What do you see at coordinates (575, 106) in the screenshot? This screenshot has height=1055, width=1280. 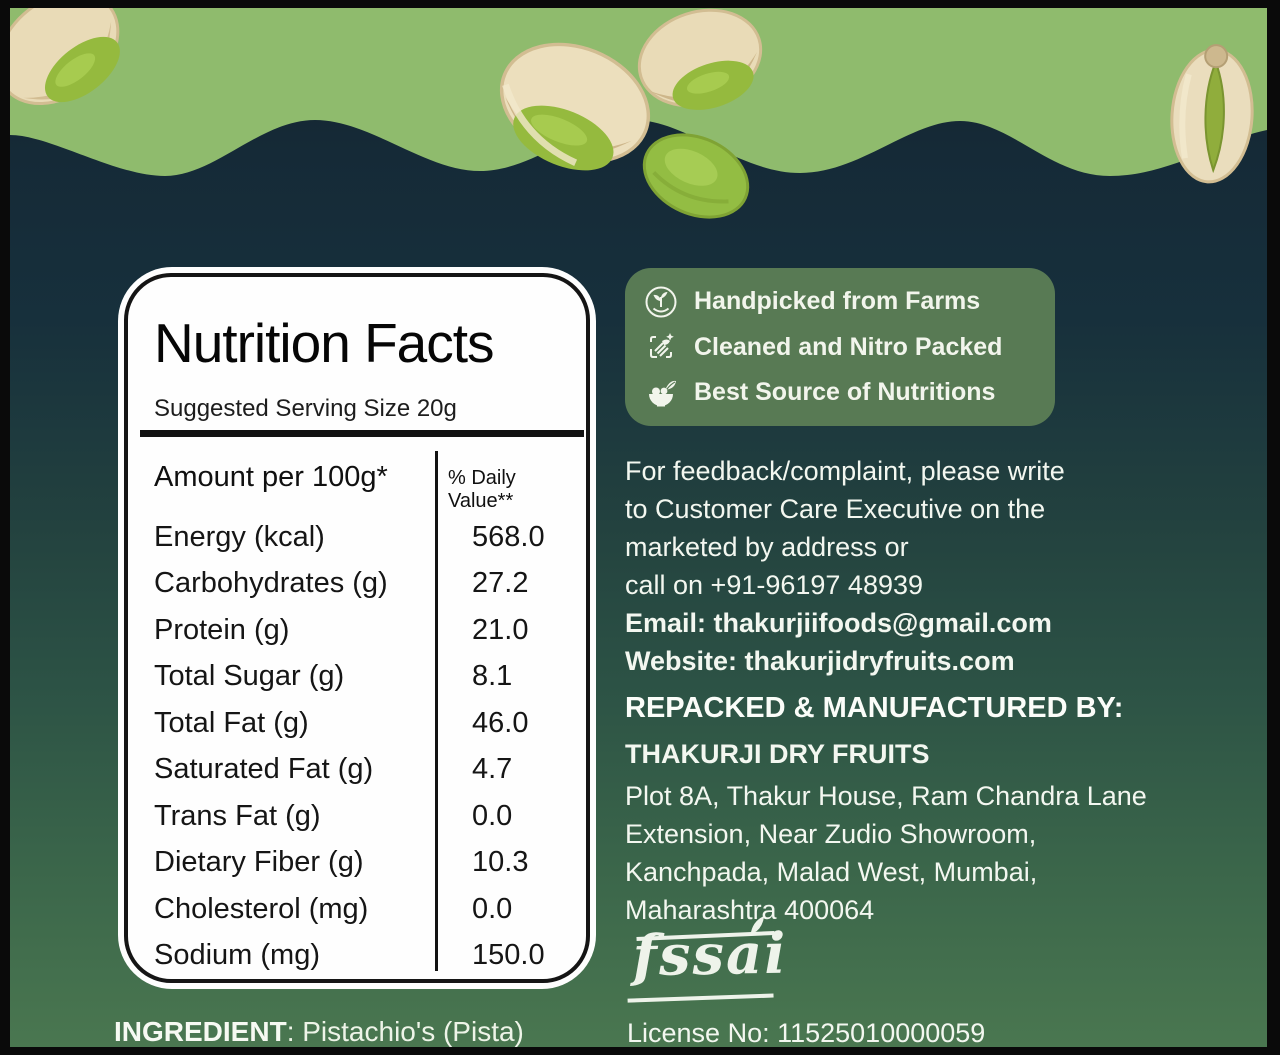 I see `pistachio-open-center-left` at bounding box center [575, 106].